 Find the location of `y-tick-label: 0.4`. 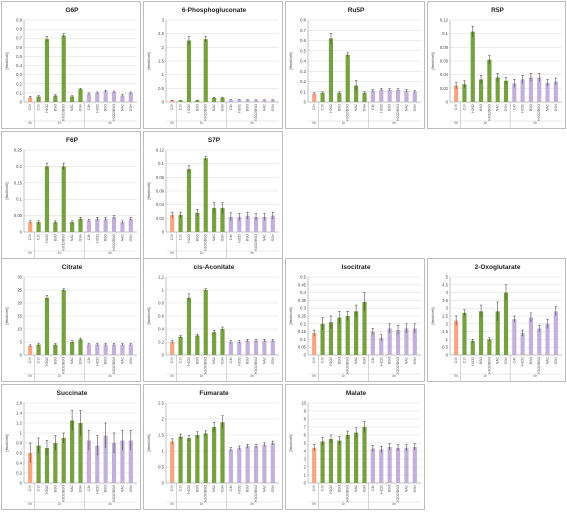

y-tick-label: 0.4 is located at coordinates (303, 292).